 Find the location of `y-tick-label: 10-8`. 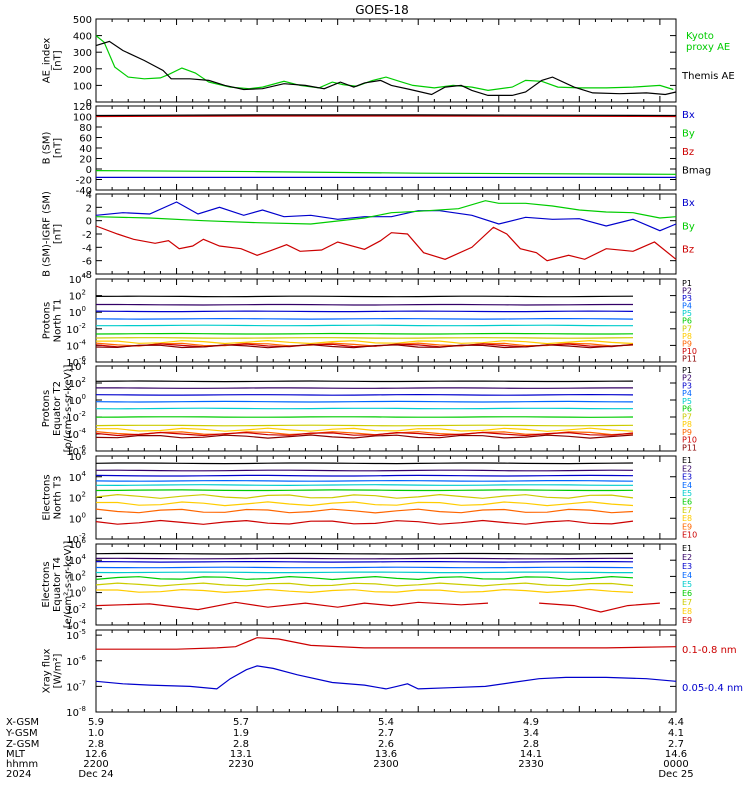

y-tick-label: 10-8 is located at coordinates (76, 712).